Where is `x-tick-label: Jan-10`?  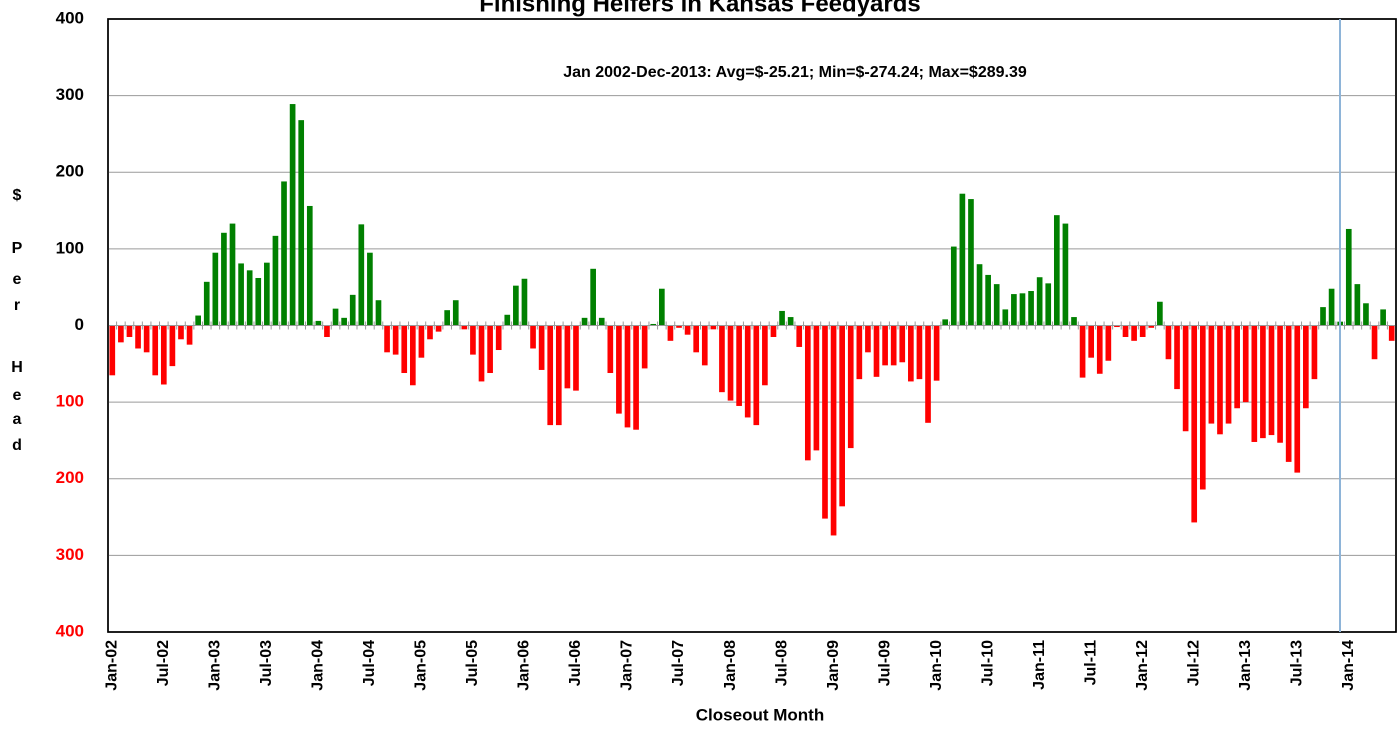
x-tick-label: Jan-10 is located at coordinates (936, 665).